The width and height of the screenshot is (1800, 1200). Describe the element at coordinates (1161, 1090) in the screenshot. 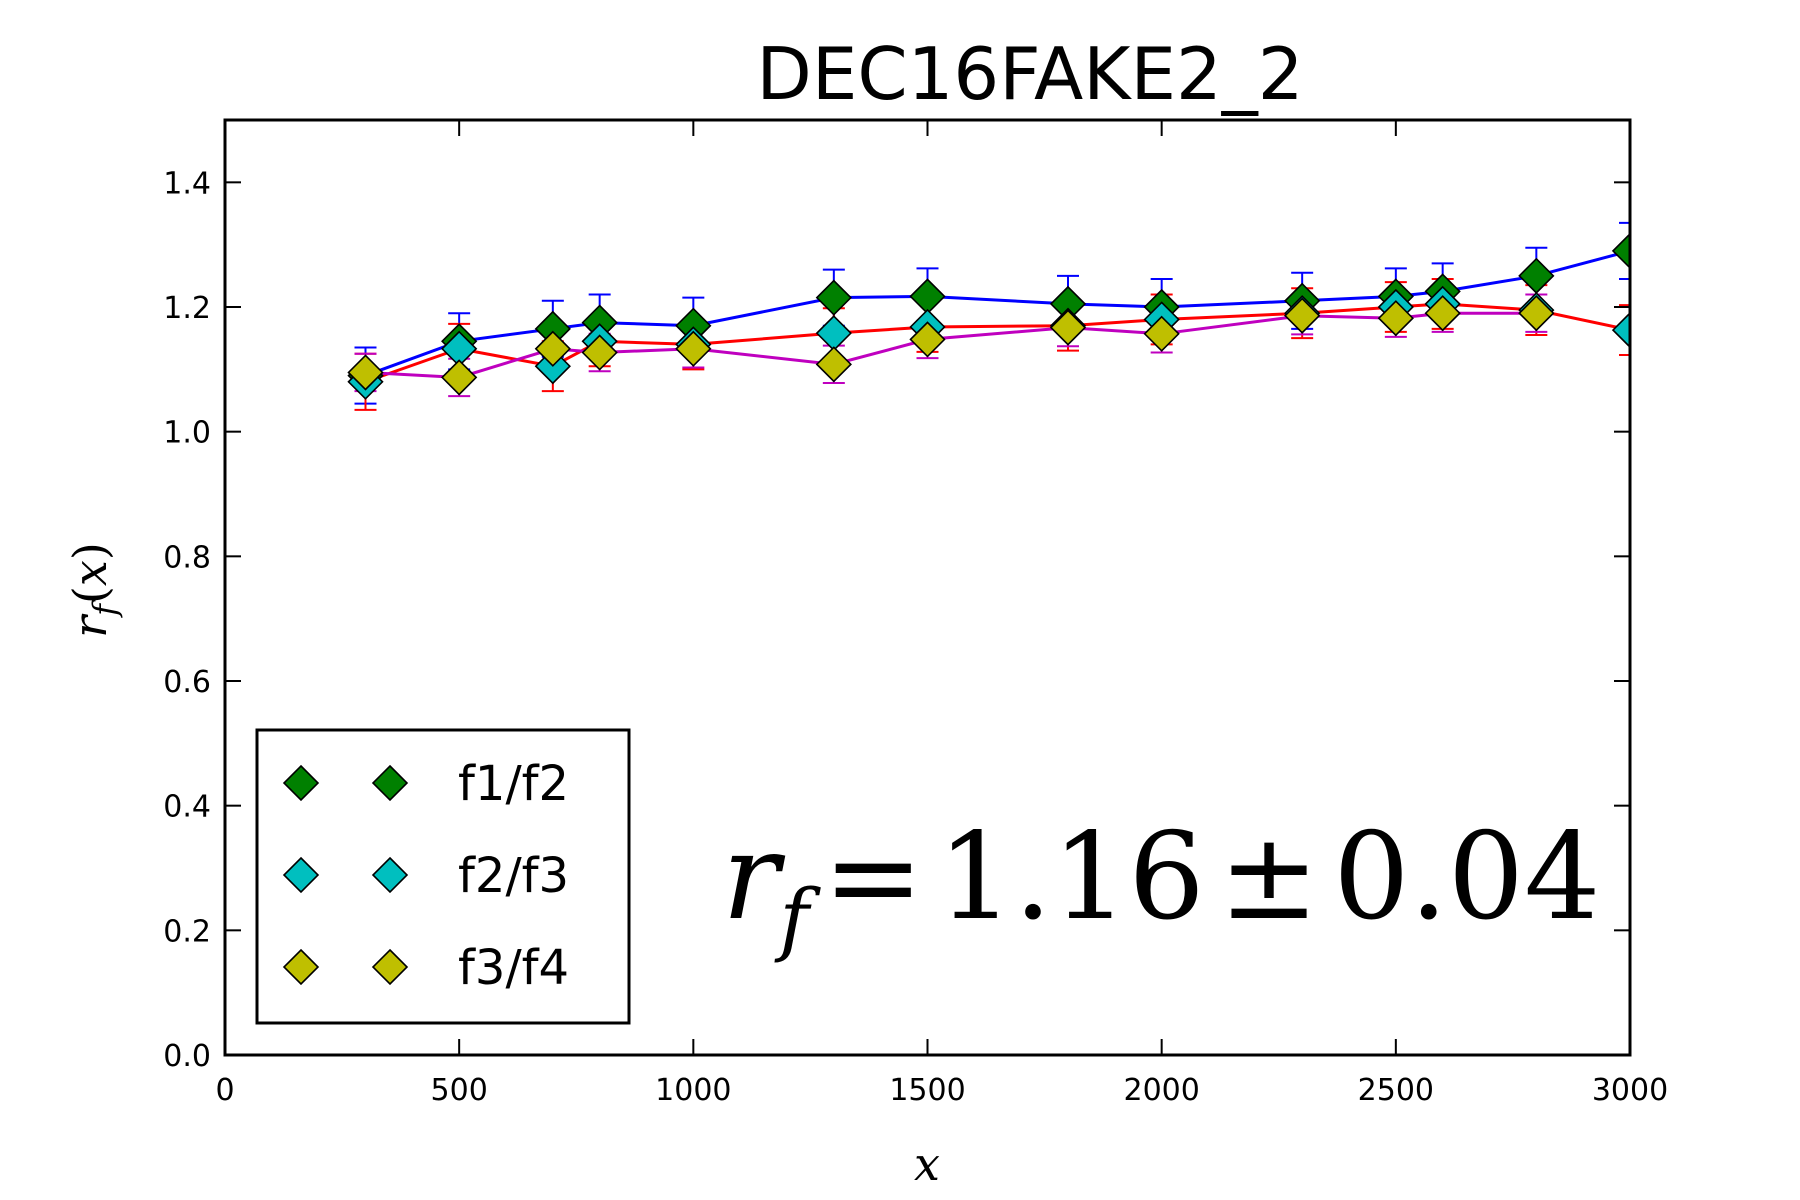

I see `x-tick-label: 2000` at that location.